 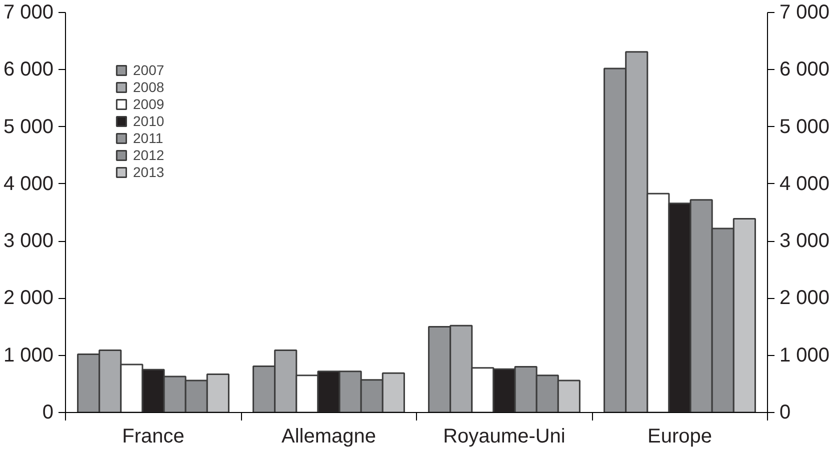 I want to click on x-tick-label: Europe, so click(x=680, y=437).